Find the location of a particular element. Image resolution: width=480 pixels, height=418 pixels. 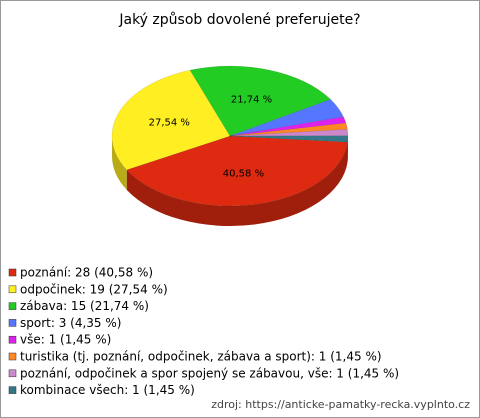

legend-label: odpočinek: 19 (27,54 %) is located at coordinates (94, 289).